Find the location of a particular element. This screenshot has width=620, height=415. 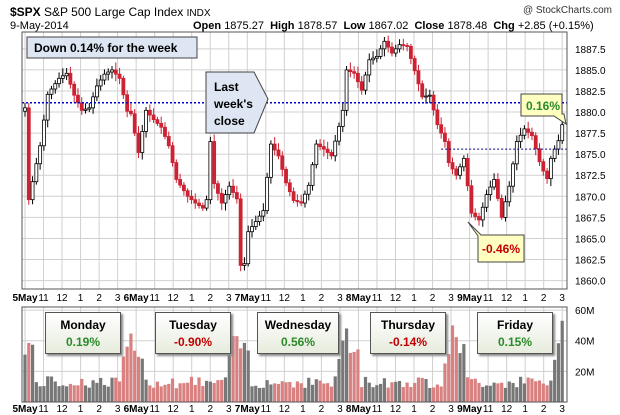

time-tick-label: 3 is located at coordinates (451, 409).